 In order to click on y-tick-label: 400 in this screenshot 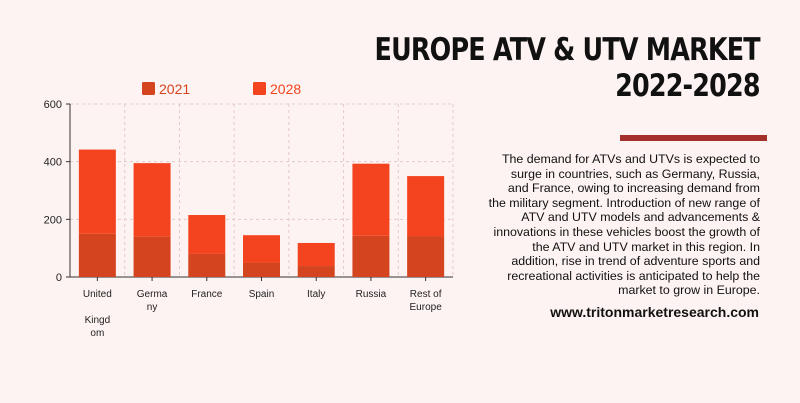, I will do `click(53, 163)`.